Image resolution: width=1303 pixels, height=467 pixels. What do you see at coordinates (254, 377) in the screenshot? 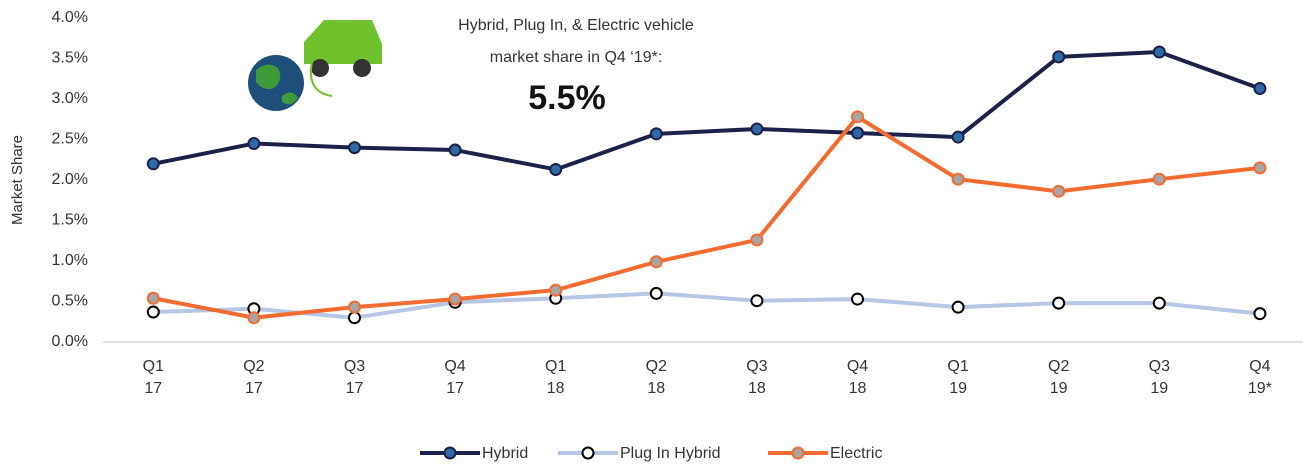
I see `x-tick-label: Q2 17` at bounding box center [254, 377].